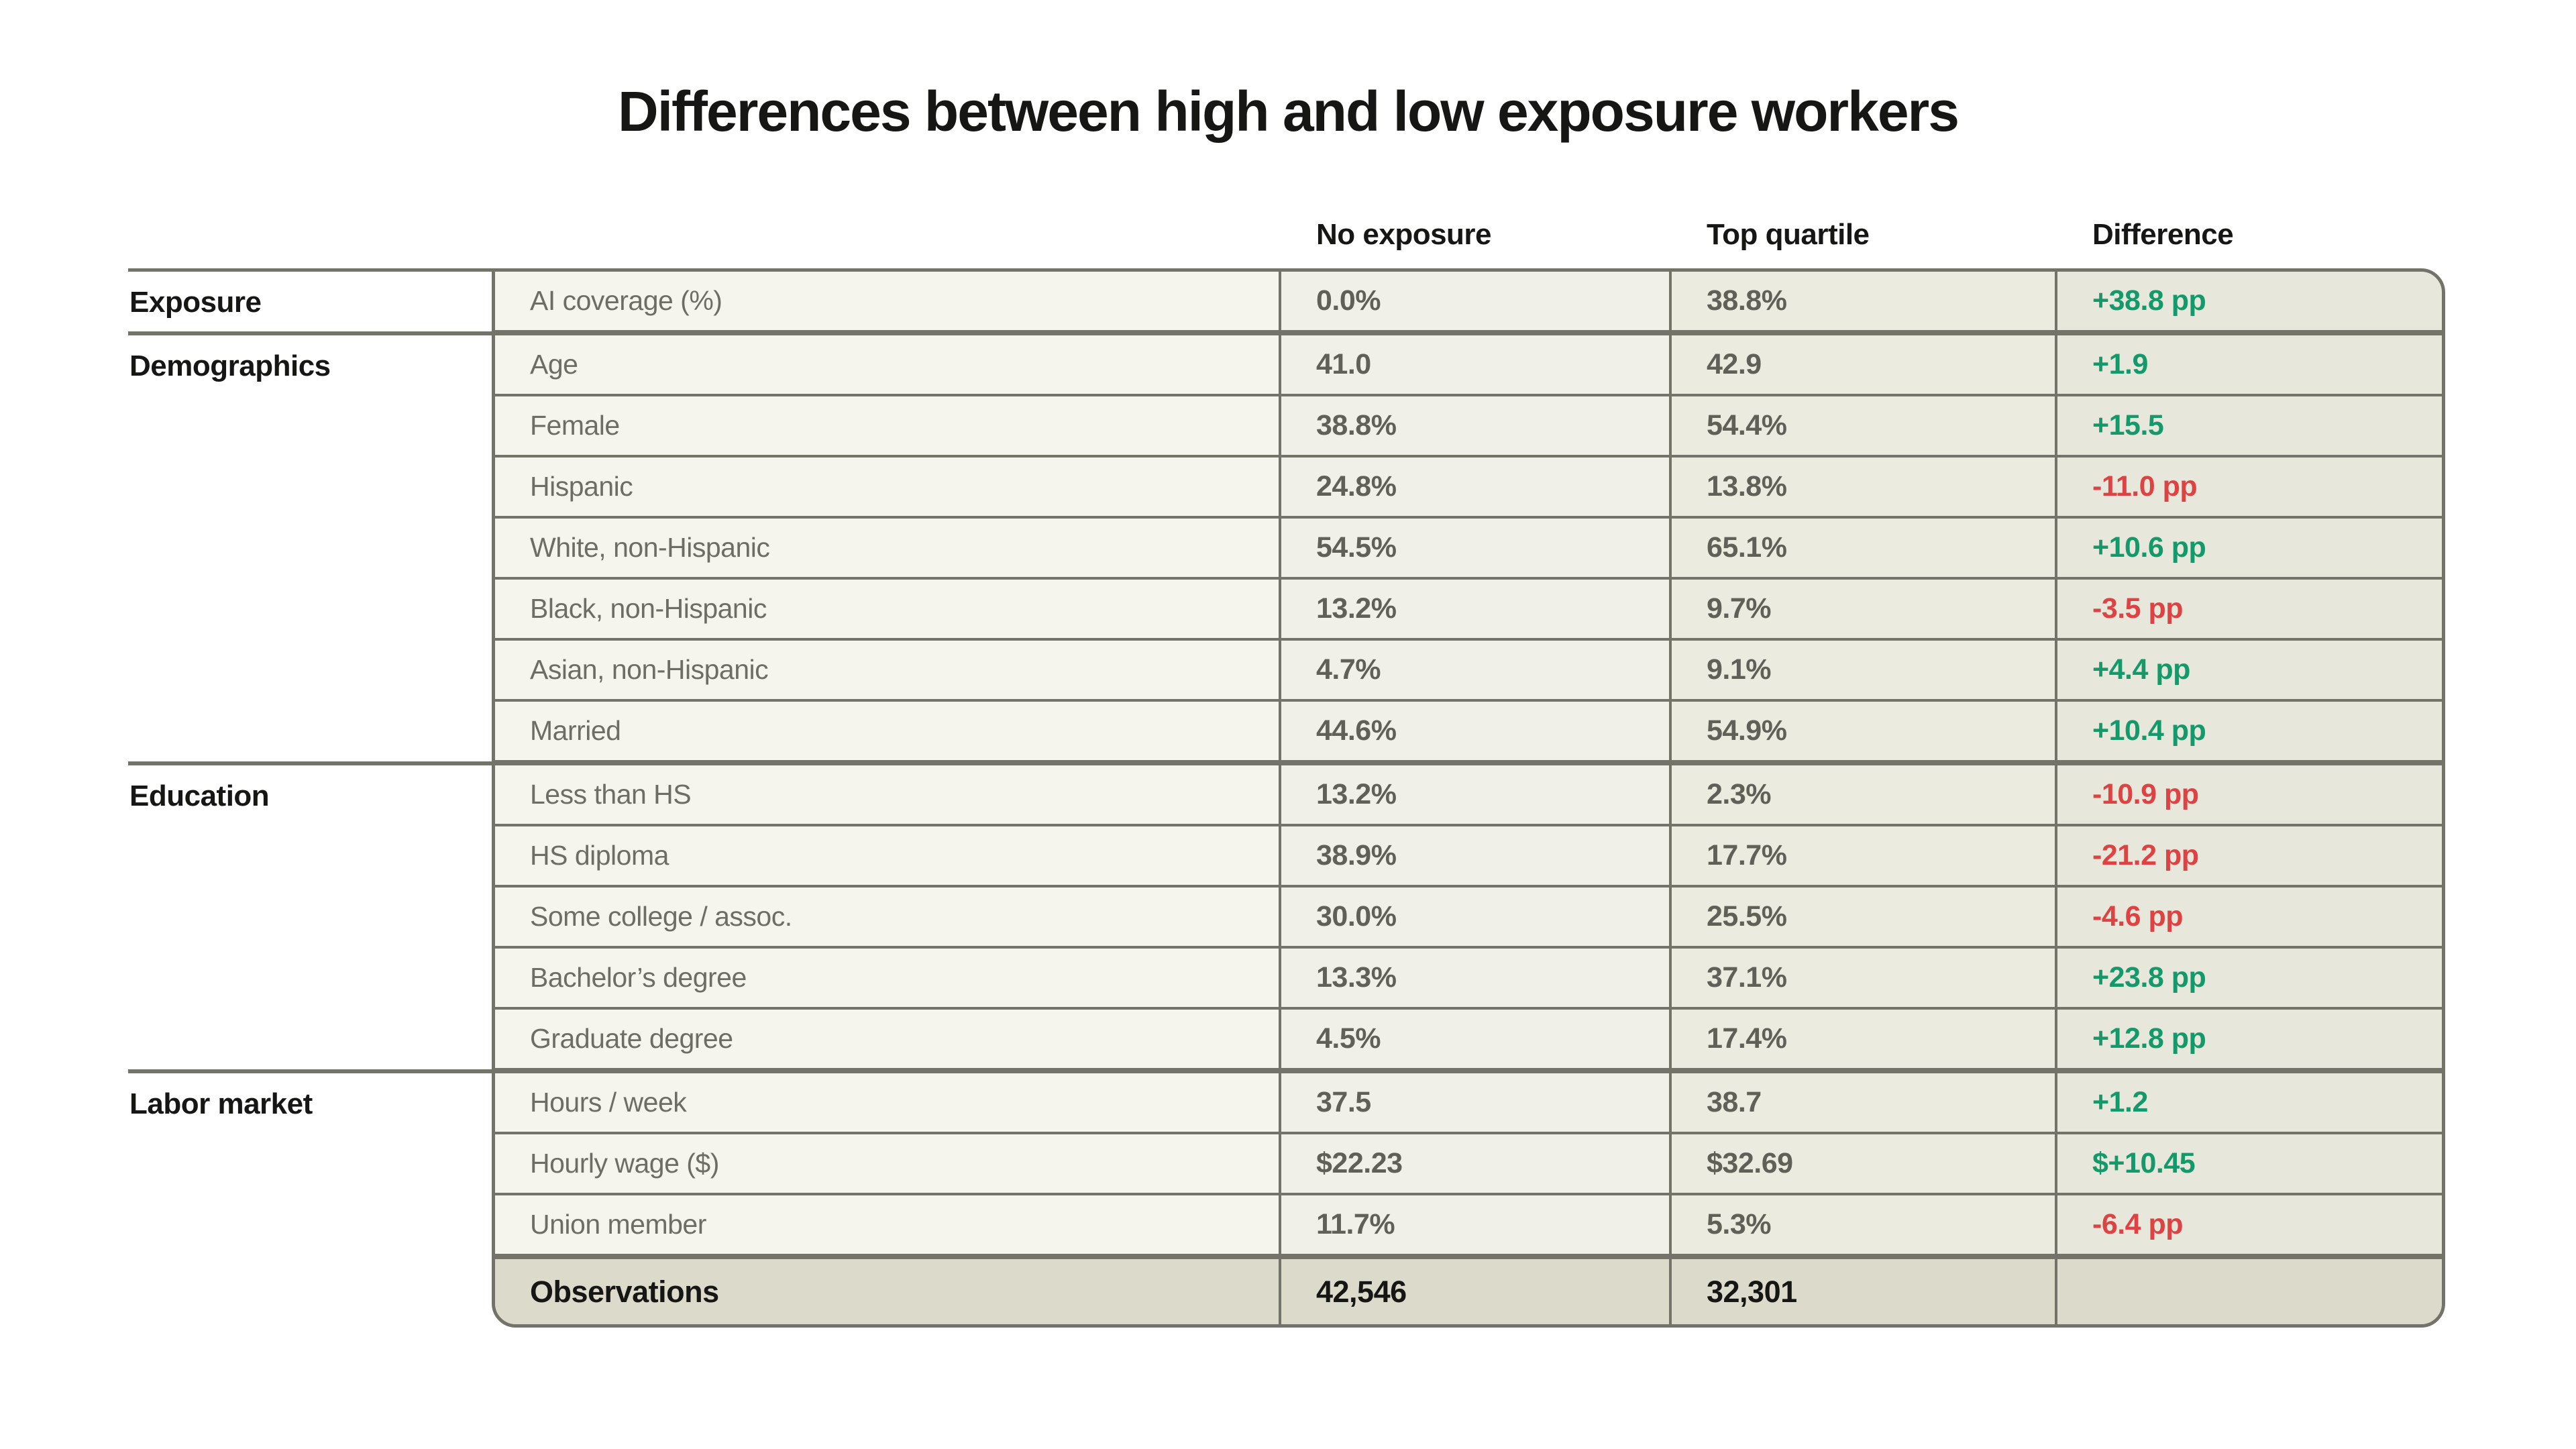  I want to click on difference-value: +10.6 pp, so click(2249, 548).